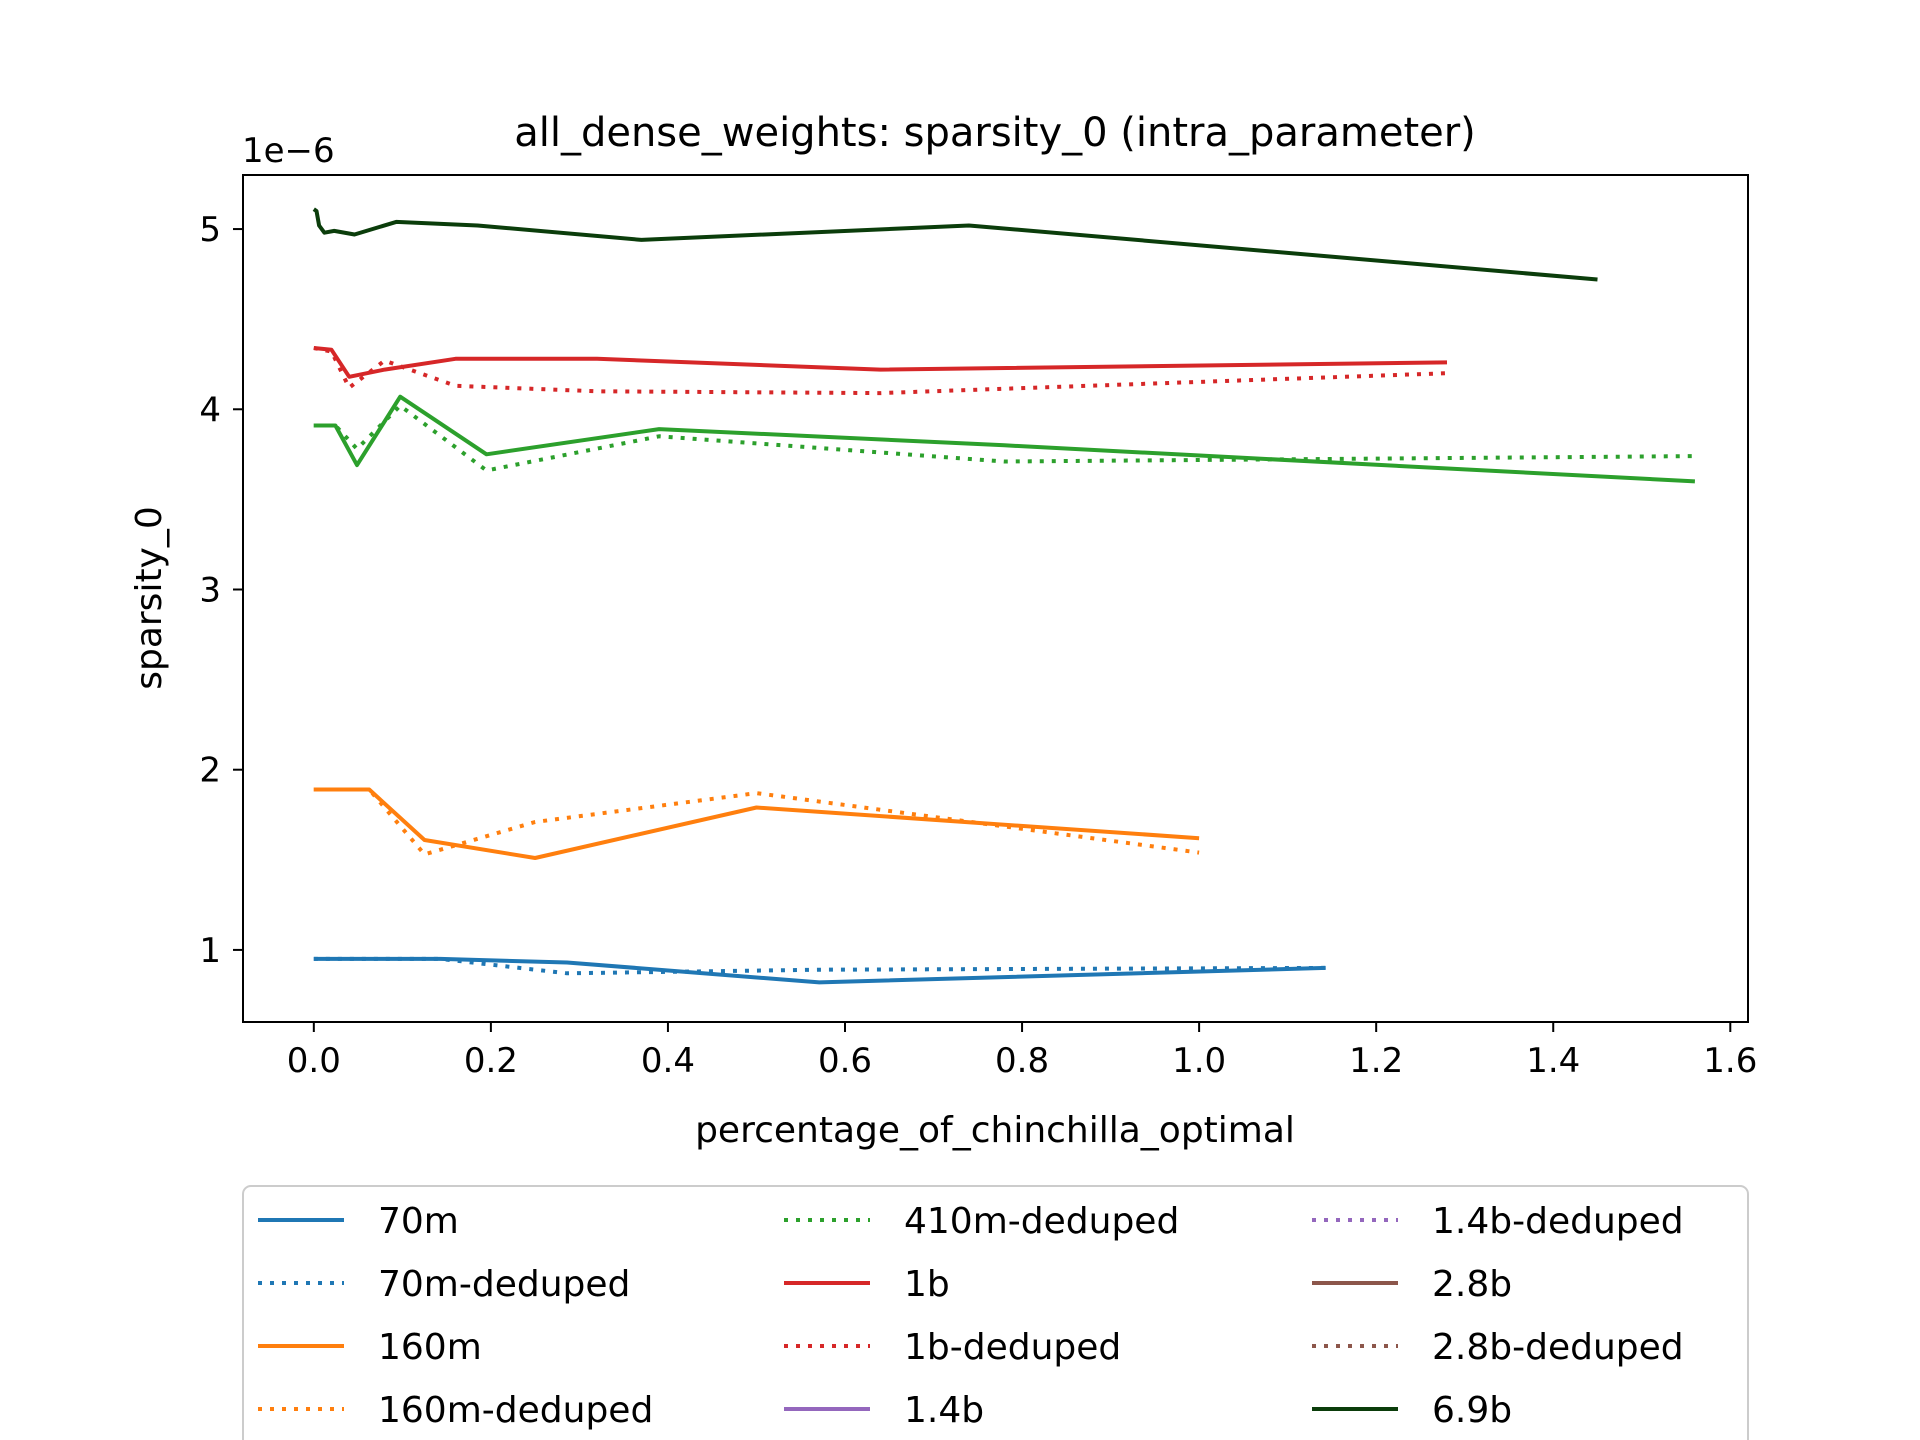 This screenshot has height=1440, width=1920. I want to click on x-tick-label: 1.6, so click(1730, 1061).